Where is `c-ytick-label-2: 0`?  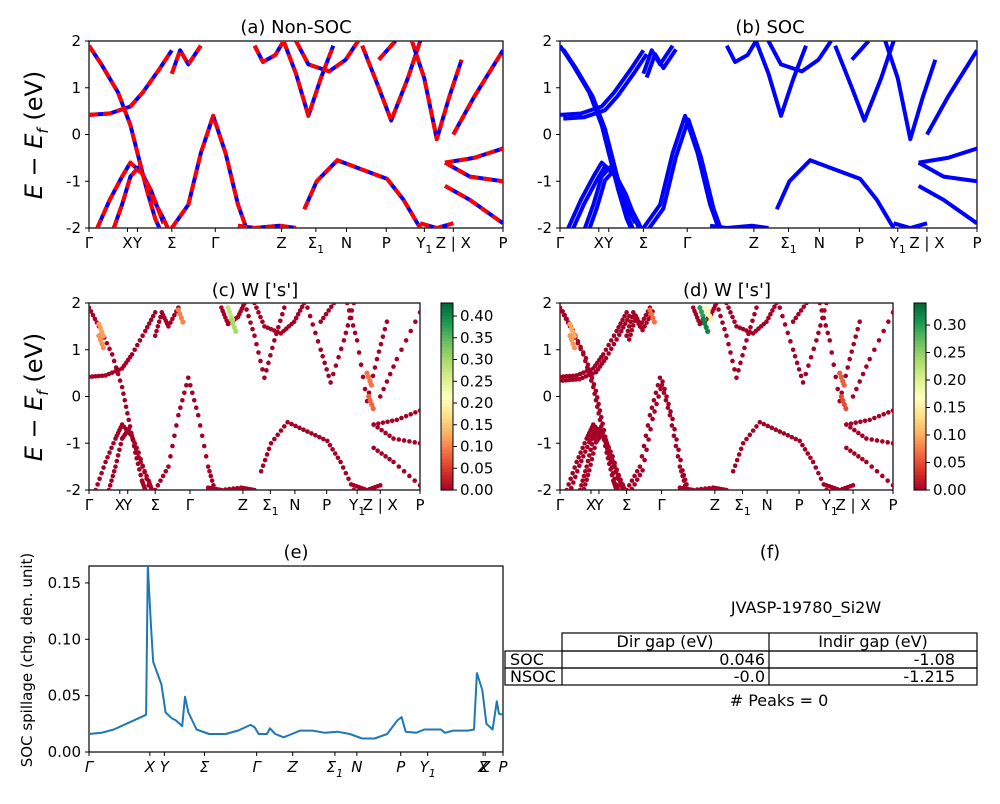 c-ytick-label-2: 0 is located at coordinates (76, 397).